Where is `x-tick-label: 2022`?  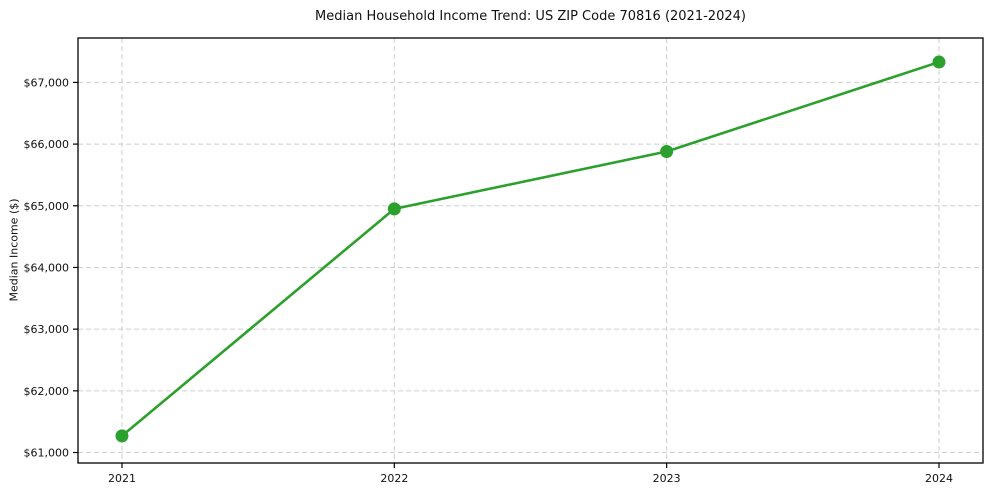
x-tick-label: 2022 is located at coordinates (394, 478).